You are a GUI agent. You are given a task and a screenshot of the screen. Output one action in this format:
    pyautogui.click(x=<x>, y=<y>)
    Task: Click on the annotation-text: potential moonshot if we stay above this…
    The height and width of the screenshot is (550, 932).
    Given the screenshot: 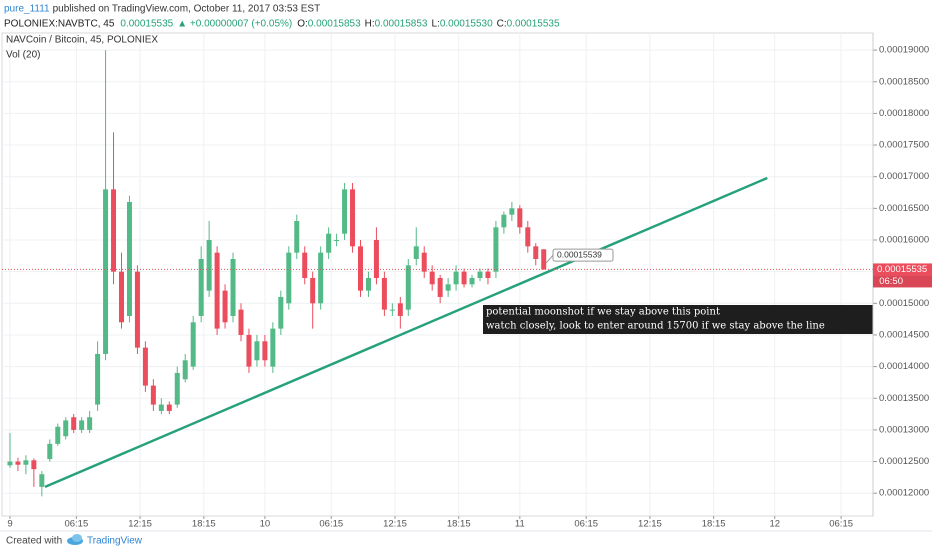 What is the action you would take?
    pyautogui.click(x=603, y=312)
    